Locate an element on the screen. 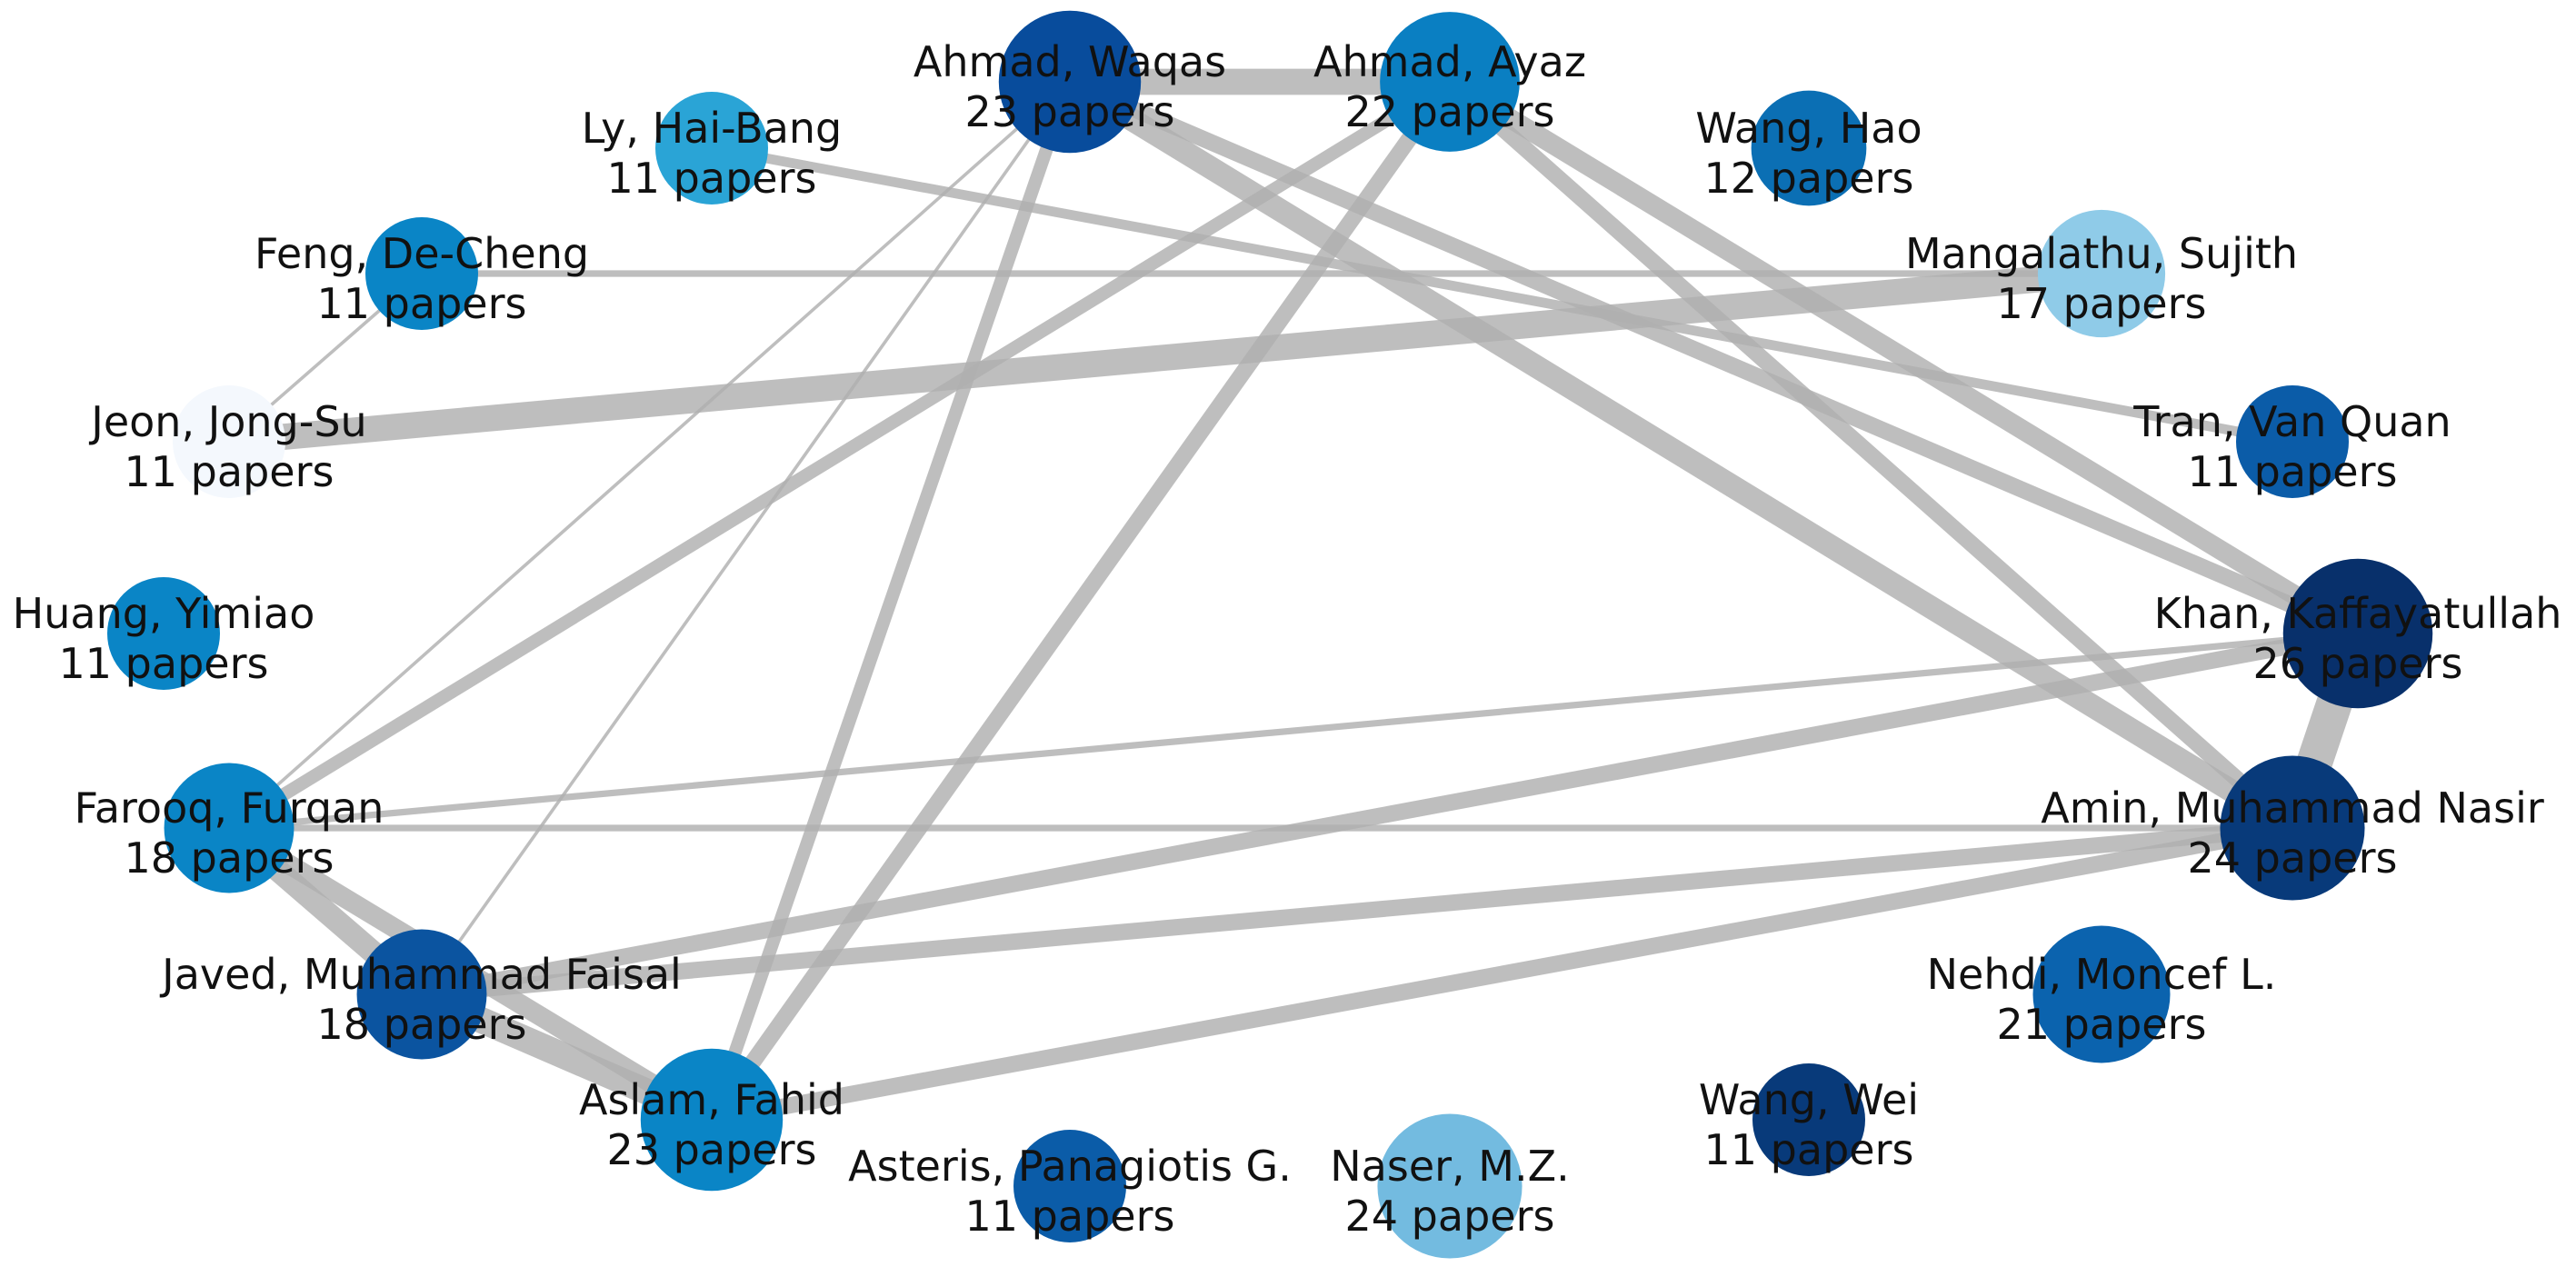  node-name: Tran, Van Quan is located at coordinates (2291, 421).